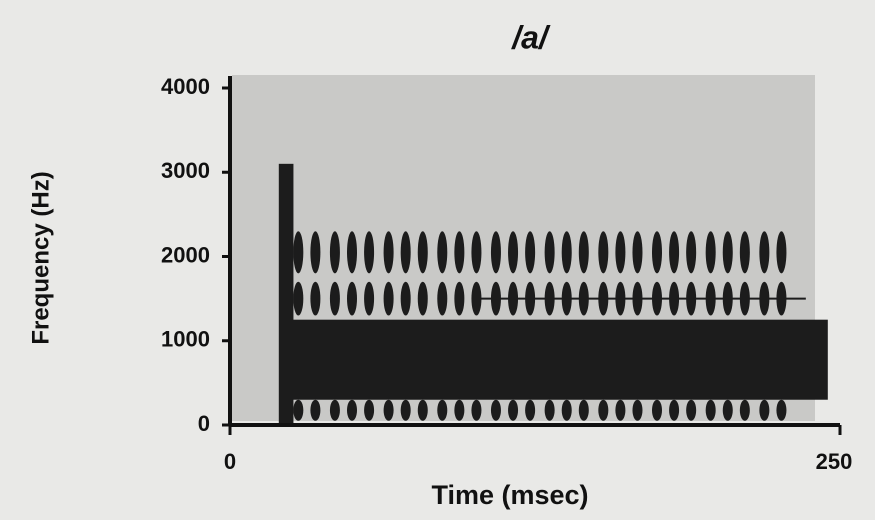 The width and height of the screenshot is (875, 520). I want to click on x-tick-label: 250, so click(834, 461).